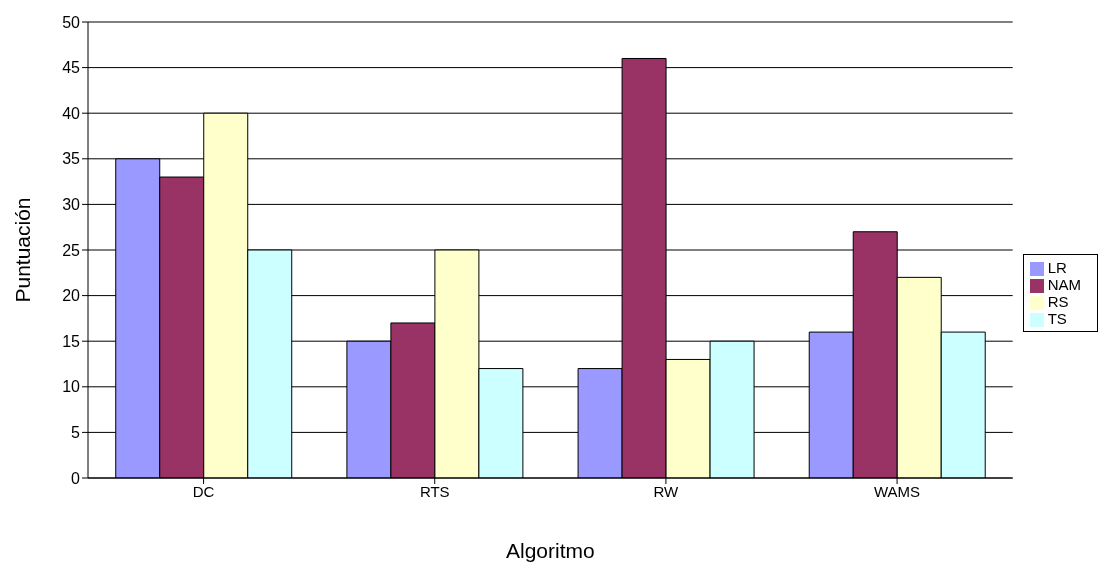  Describe the element at coordinates (434, 491) in the screenshot. I see `x-tick-label: RTS` at that location.